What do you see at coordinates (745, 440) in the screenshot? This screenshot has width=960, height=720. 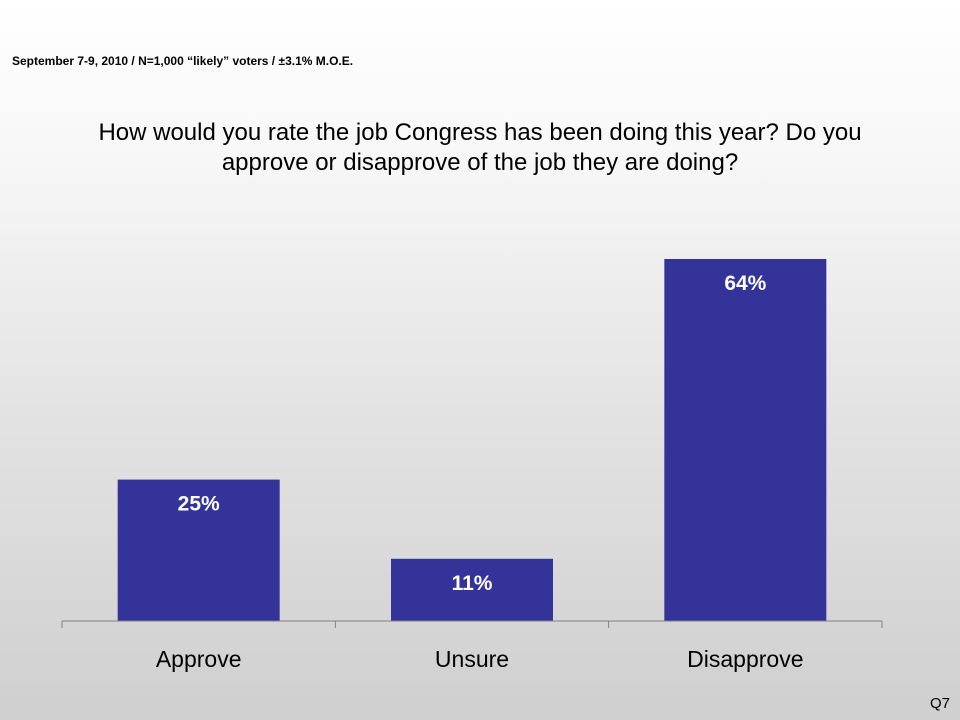 I see `bar-disapprove` at bounding box center [745, 440].